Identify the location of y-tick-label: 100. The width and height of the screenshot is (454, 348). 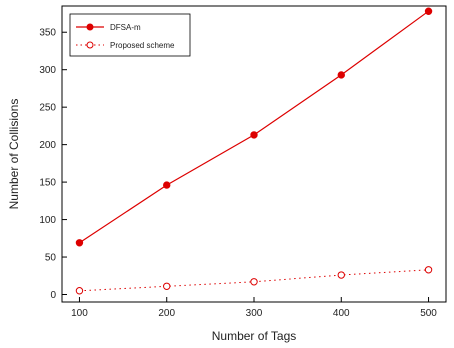
(47, 220).